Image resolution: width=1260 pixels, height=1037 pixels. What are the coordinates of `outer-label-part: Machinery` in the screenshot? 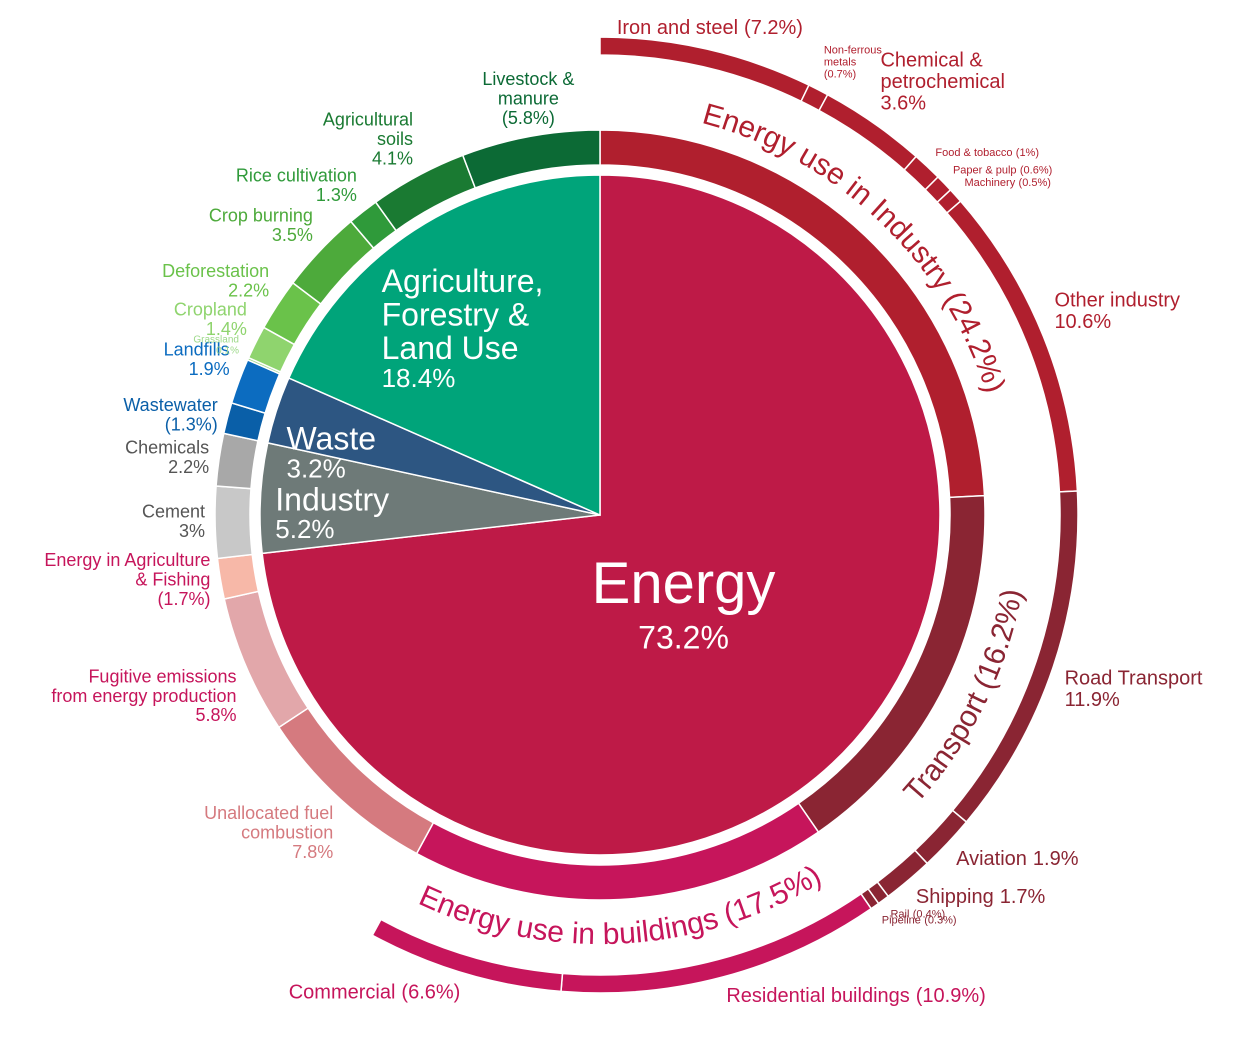 It's located at (989, 183).